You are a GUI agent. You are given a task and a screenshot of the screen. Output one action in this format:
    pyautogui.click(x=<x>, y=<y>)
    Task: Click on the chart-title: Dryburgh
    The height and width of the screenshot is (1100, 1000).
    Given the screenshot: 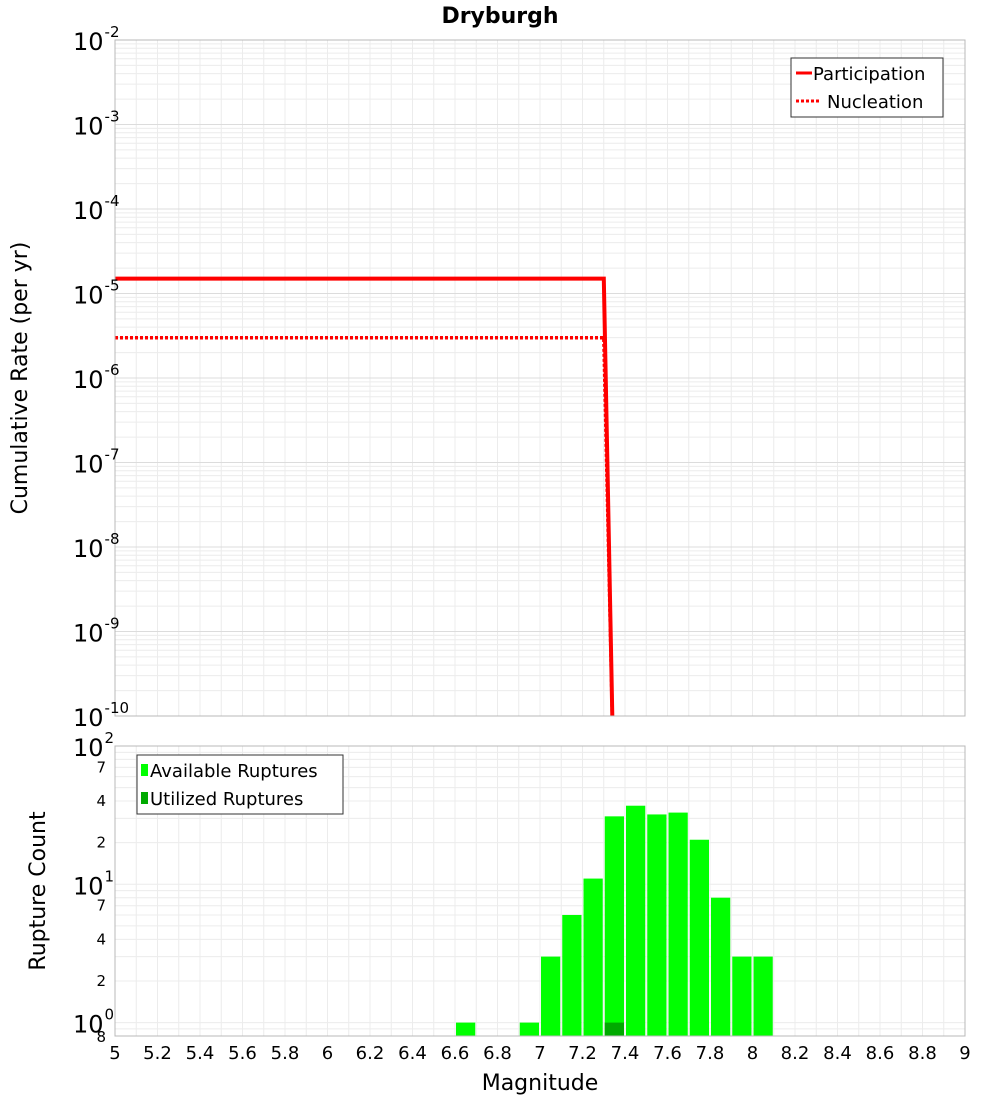 What is the action you would take?
    pyautogui.click(x=499, y=16)
    